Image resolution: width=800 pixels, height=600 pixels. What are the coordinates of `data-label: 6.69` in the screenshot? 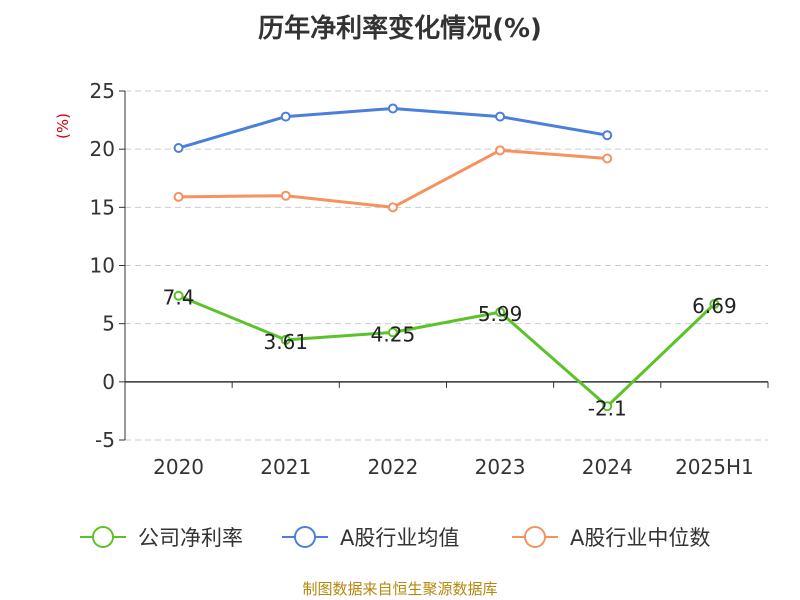 It's located at (714, 306).